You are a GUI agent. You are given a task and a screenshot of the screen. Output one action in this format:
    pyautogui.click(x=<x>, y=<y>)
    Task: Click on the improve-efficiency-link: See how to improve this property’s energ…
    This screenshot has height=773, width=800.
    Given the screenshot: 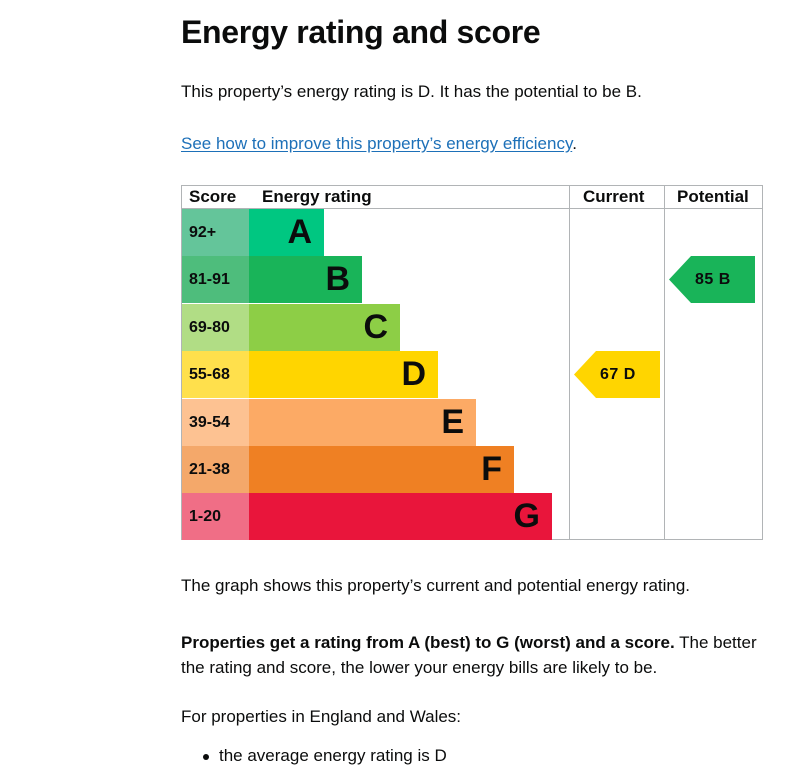 What is the action you would take?
    pyautogui.click(x=377, y=143)
    